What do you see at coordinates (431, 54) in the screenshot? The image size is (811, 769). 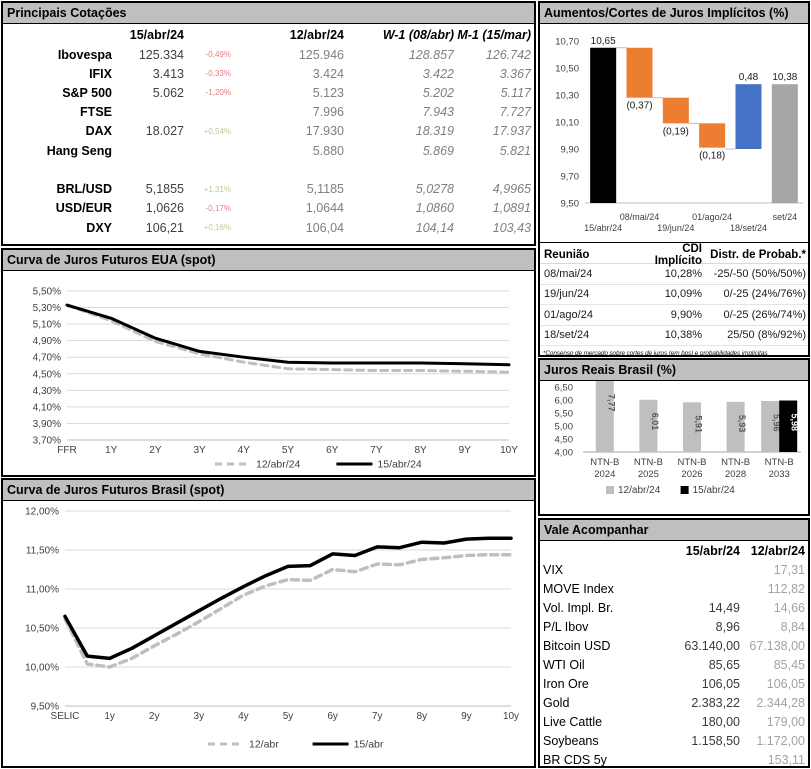 I see `quote-w1: 128.857` at bounding box center [431, 54].